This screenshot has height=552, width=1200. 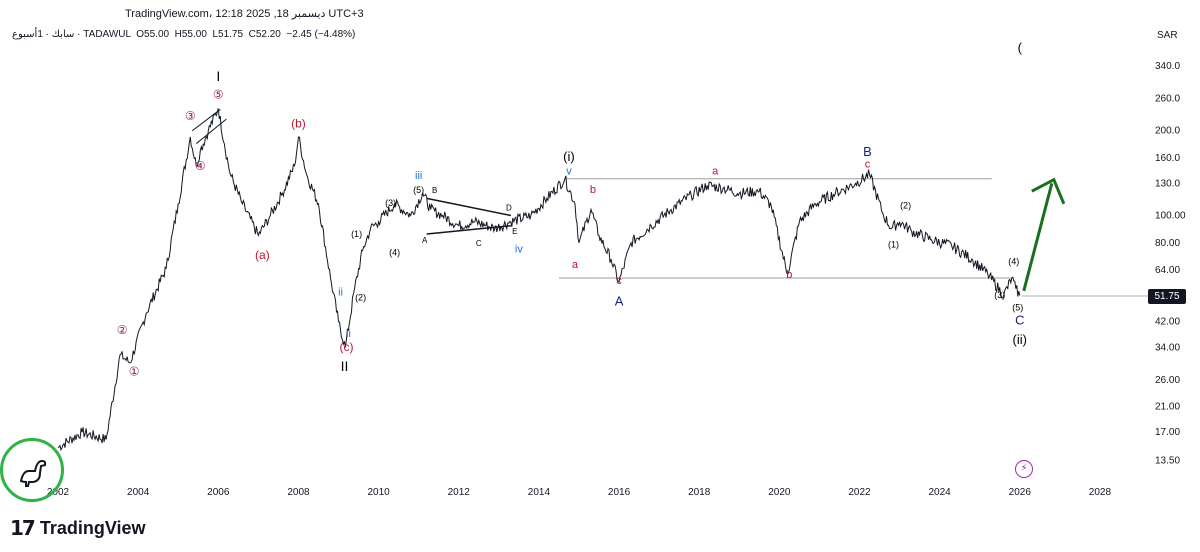 What do you see at coordinates (1013, 261) in the screenshot?
I see `wave-label-q4: (4)` at bounding box center [1013, 261].